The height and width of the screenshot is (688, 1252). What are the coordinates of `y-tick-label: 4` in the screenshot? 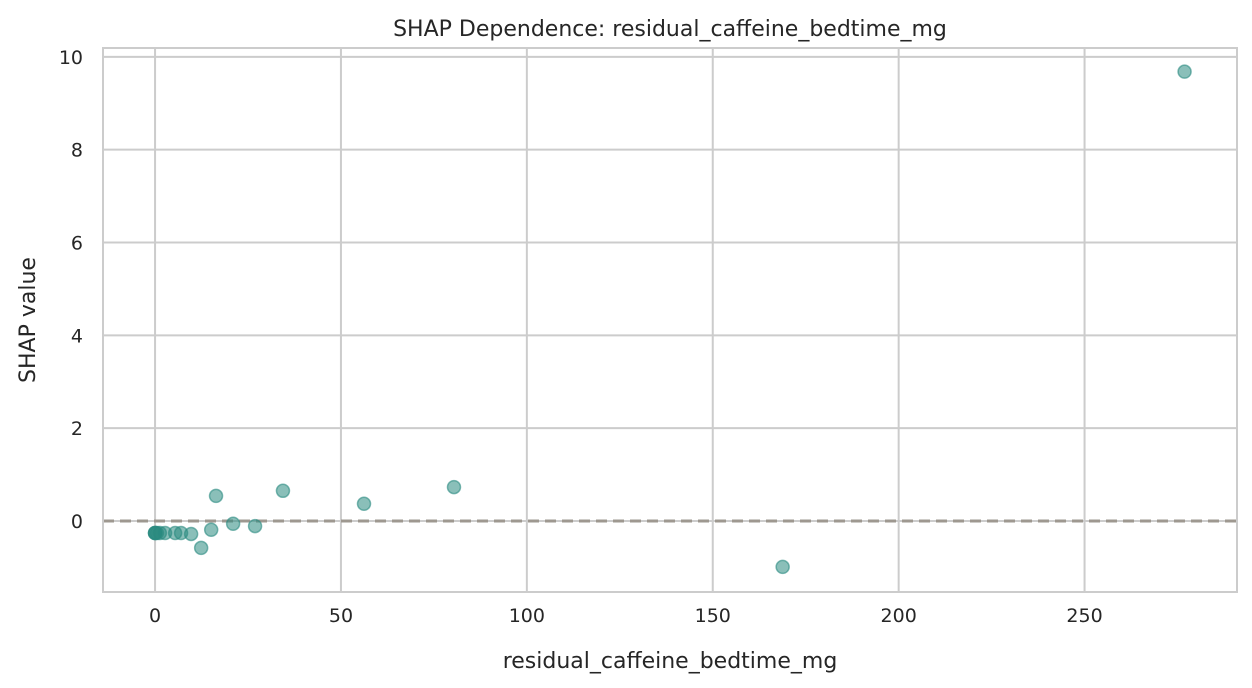 It's located at (77, 336).